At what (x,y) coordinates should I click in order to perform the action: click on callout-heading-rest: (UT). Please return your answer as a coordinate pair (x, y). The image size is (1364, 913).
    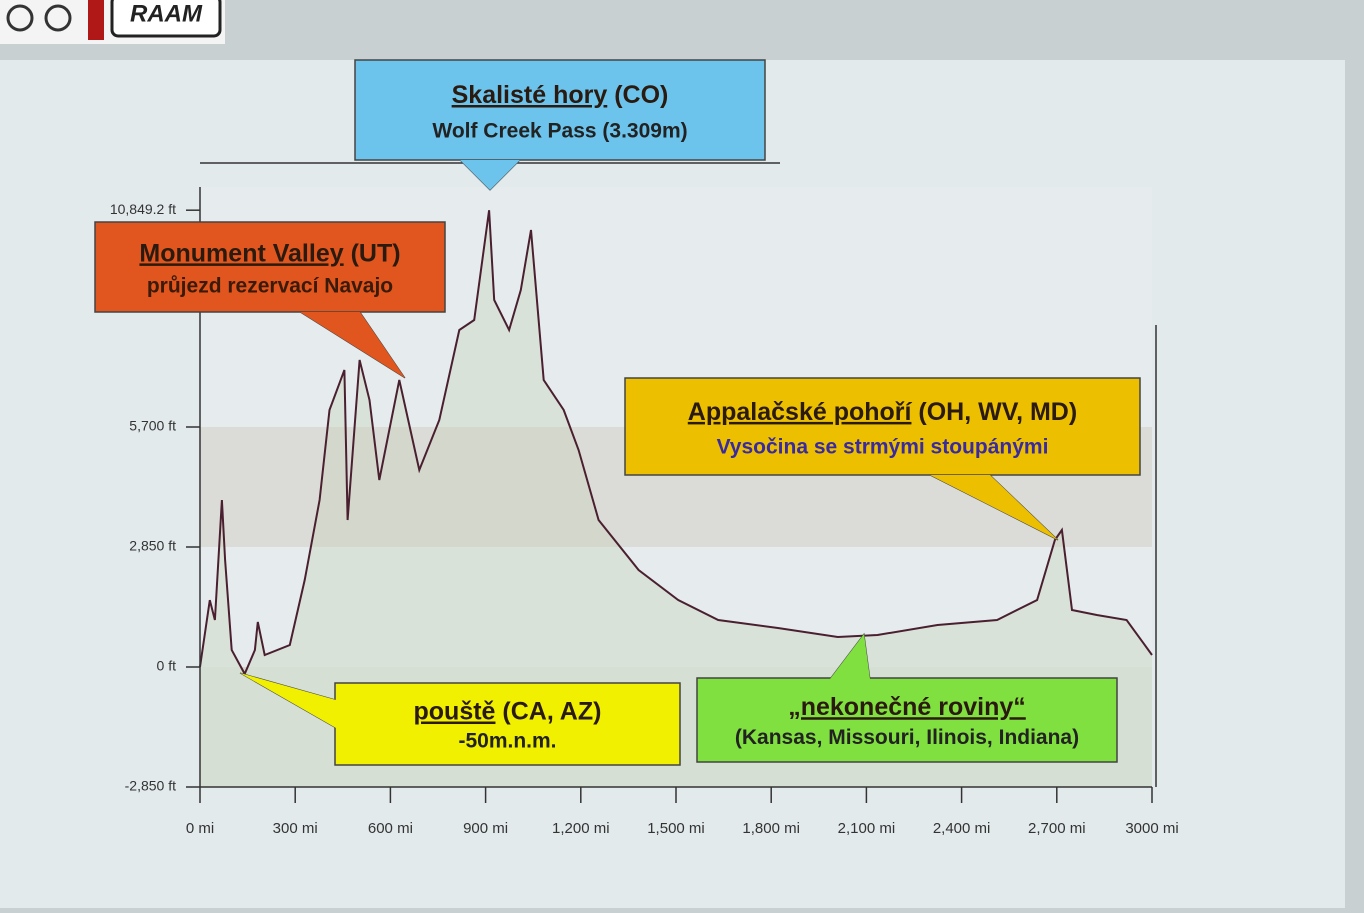
    Looking at the image, I should click on (372, 253).